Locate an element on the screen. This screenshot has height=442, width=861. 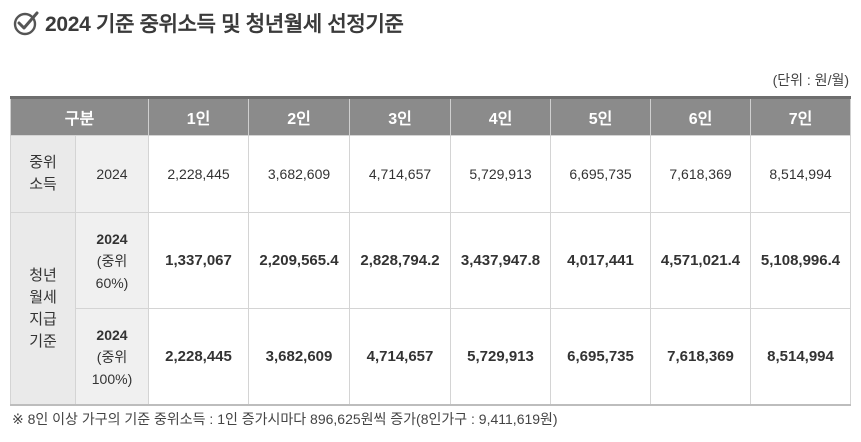
row-percent-label: (중위 100%) is located at coordinates (112, 367).